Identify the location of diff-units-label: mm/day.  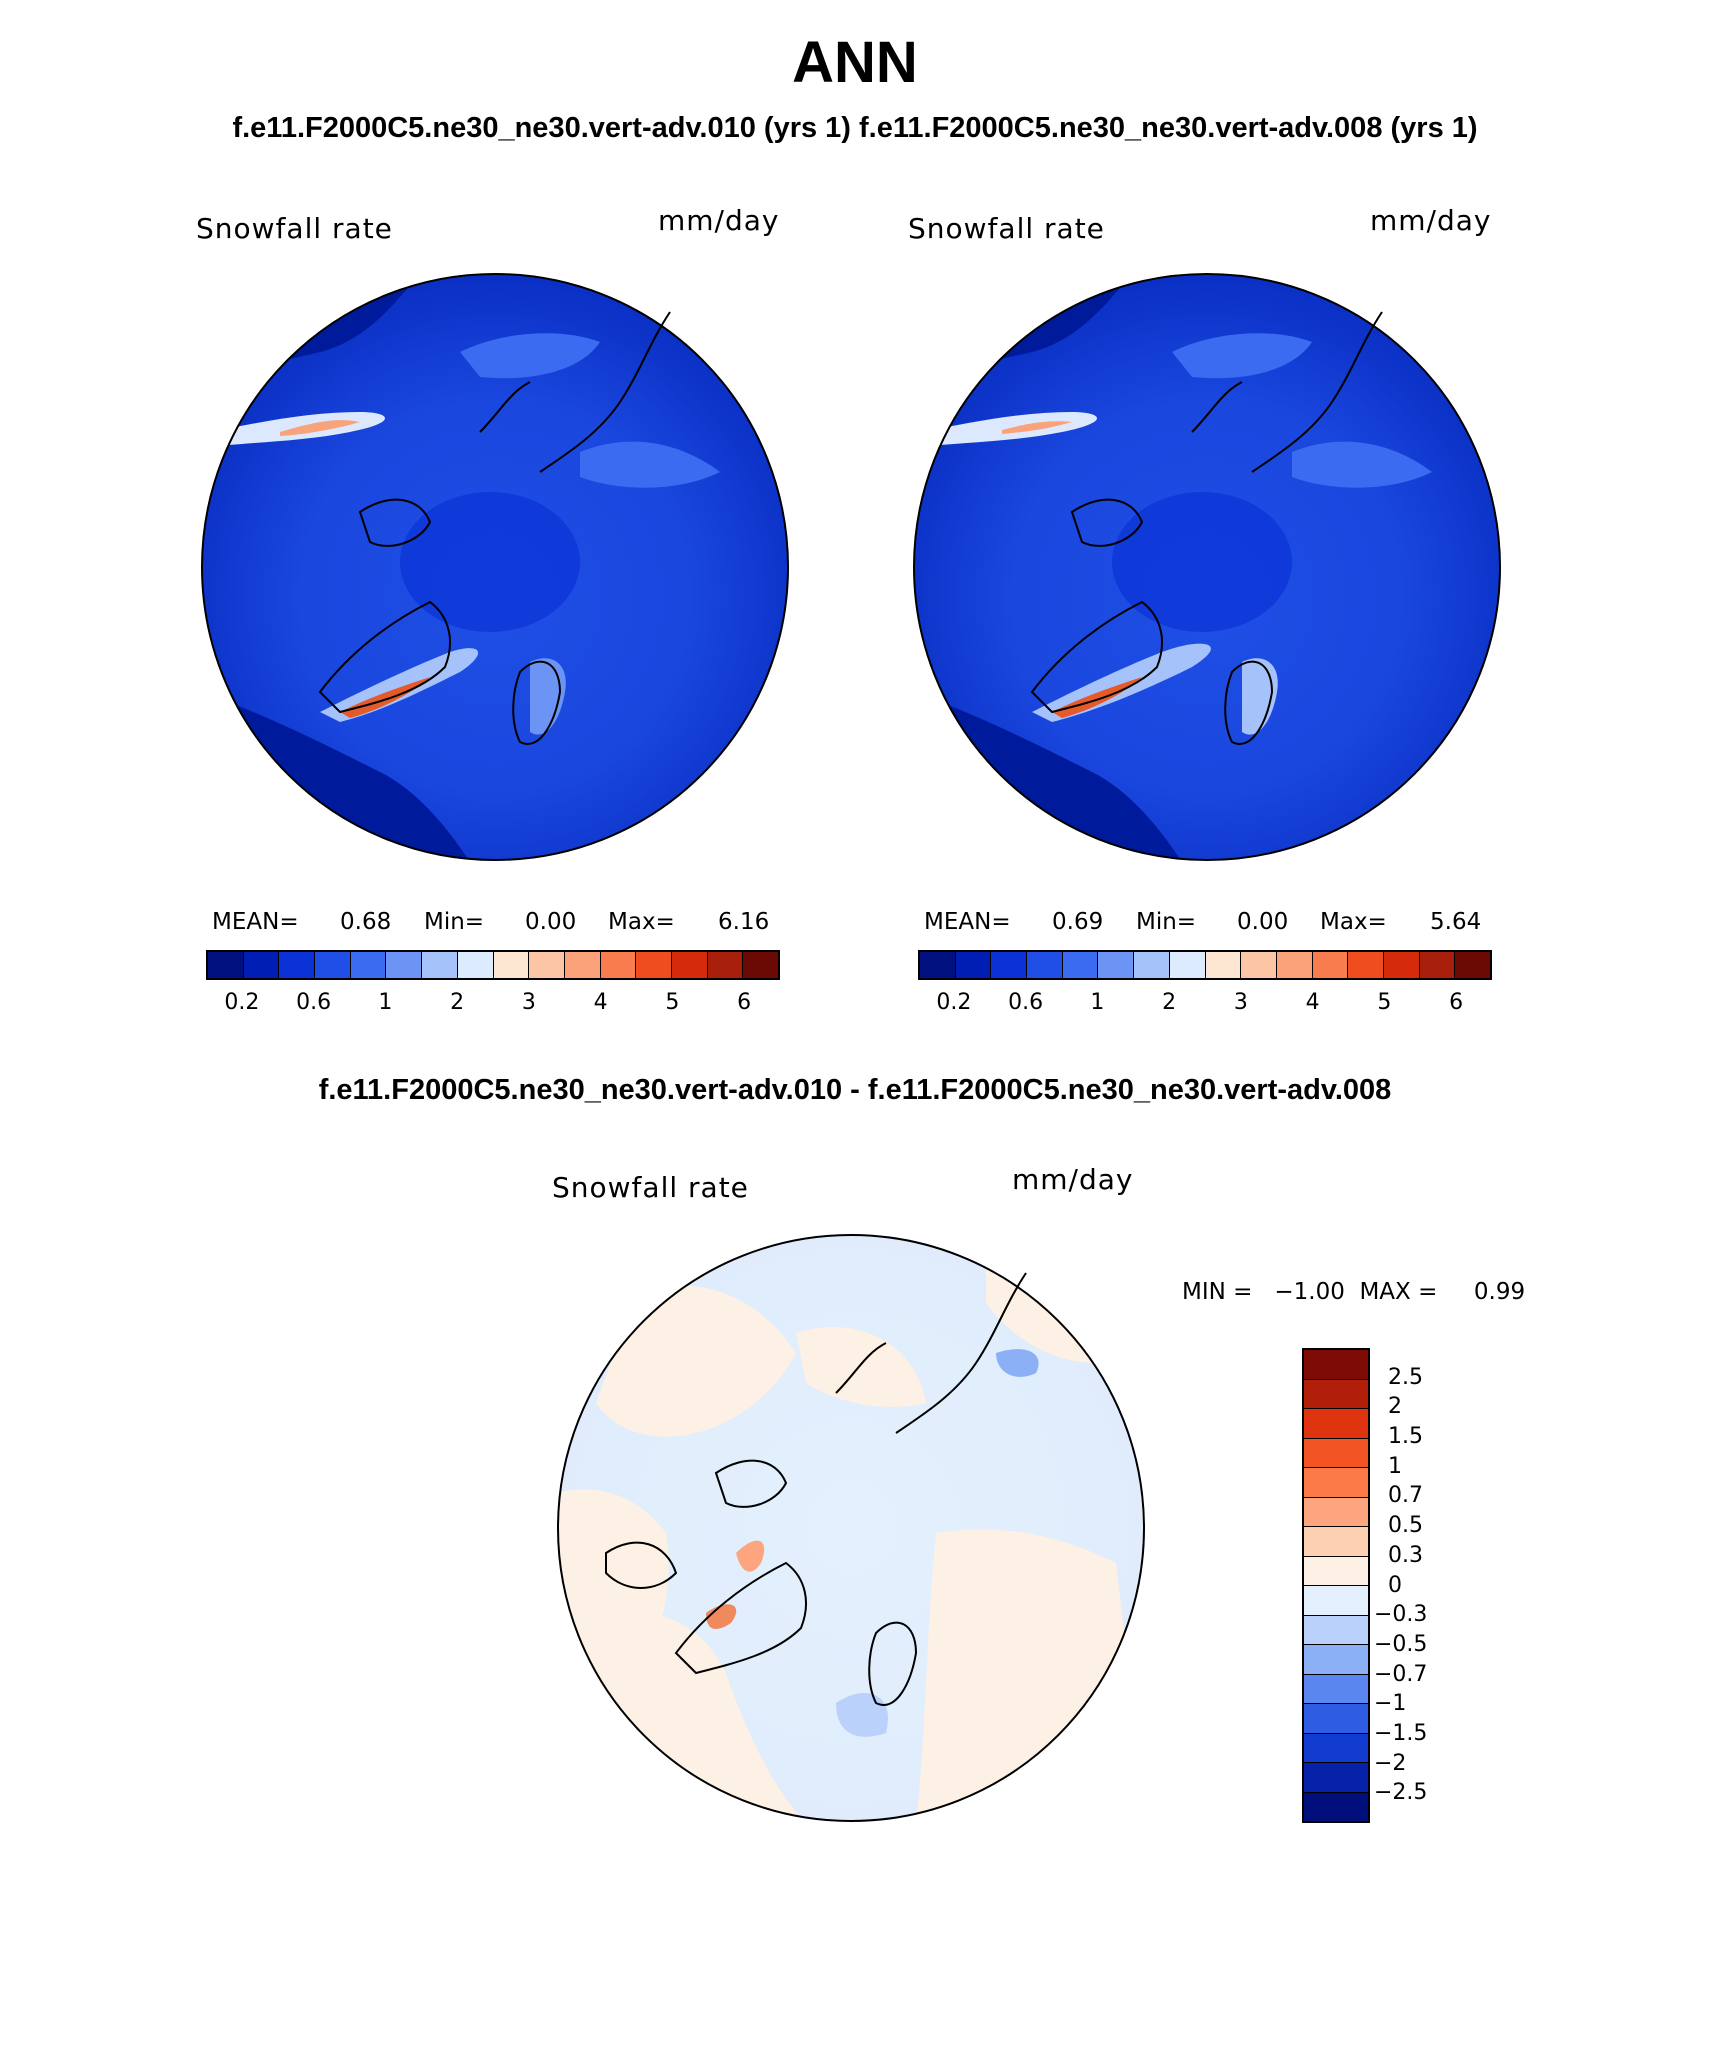
(1073, 1179).